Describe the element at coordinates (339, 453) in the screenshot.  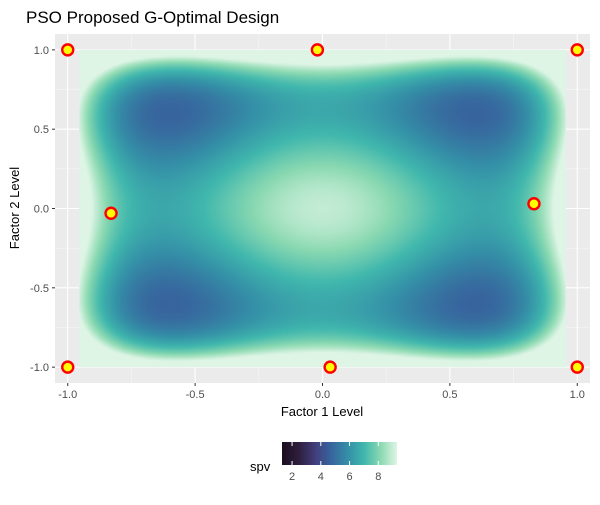
I see `legend-colorbar` at that location.